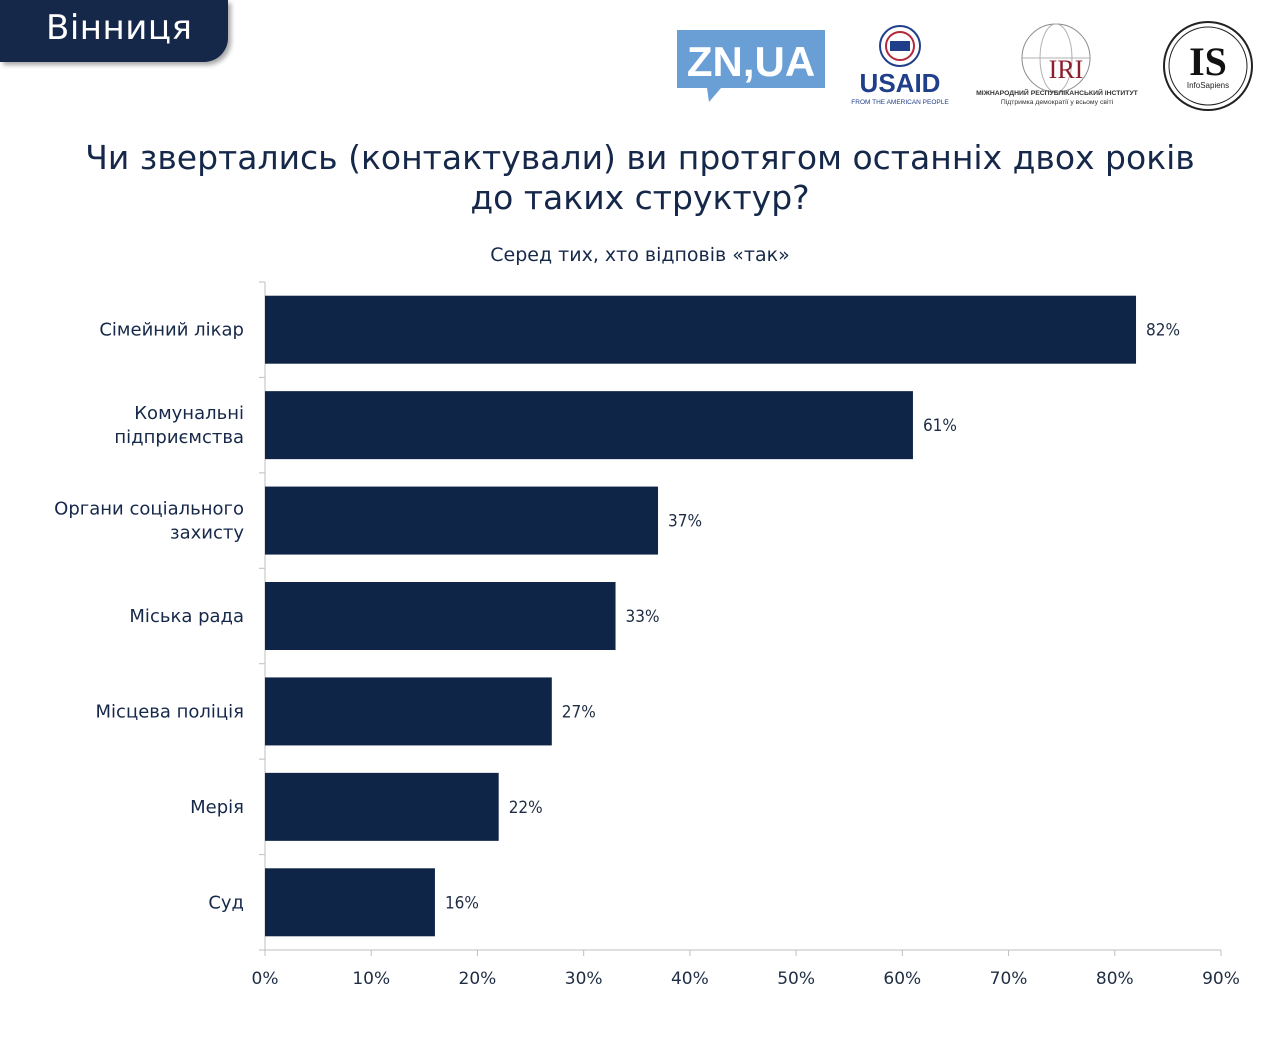 The height and width of the screenshot is (1045, 1280). What do you see at coordinates (179, 437) in the screenshot?
I see `category-label: підприємства` at bounding box center [179, 437].